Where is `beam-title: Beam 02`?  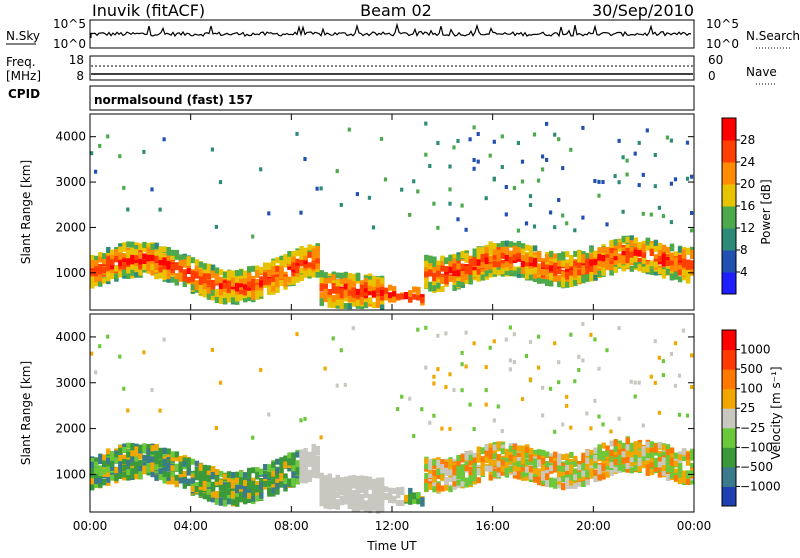 beam-title: Beam 02 is located at coordinates (396, 10).